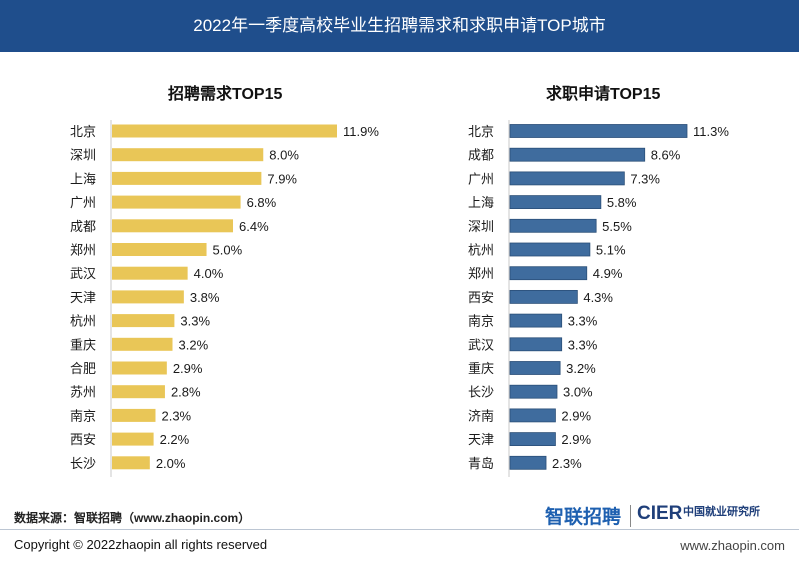  I want to click on left-category-label: 重庆, so click(83, 345).